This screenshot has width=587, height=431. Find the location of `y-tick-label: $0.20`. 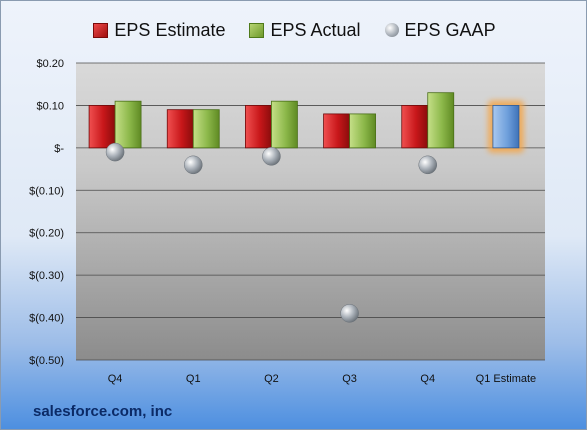

y-tick-label: $0.20 is located at coordinates (50, 64).